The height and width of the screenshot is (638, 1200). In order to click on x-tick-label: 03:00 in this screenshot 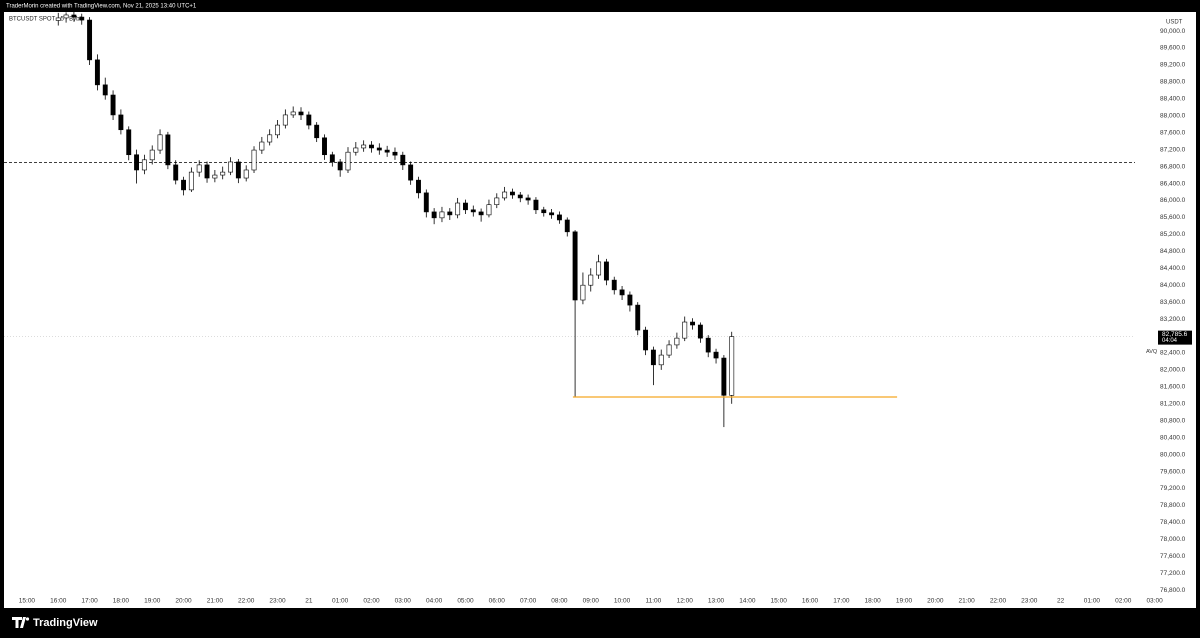, I will do `click(403, 601)`.